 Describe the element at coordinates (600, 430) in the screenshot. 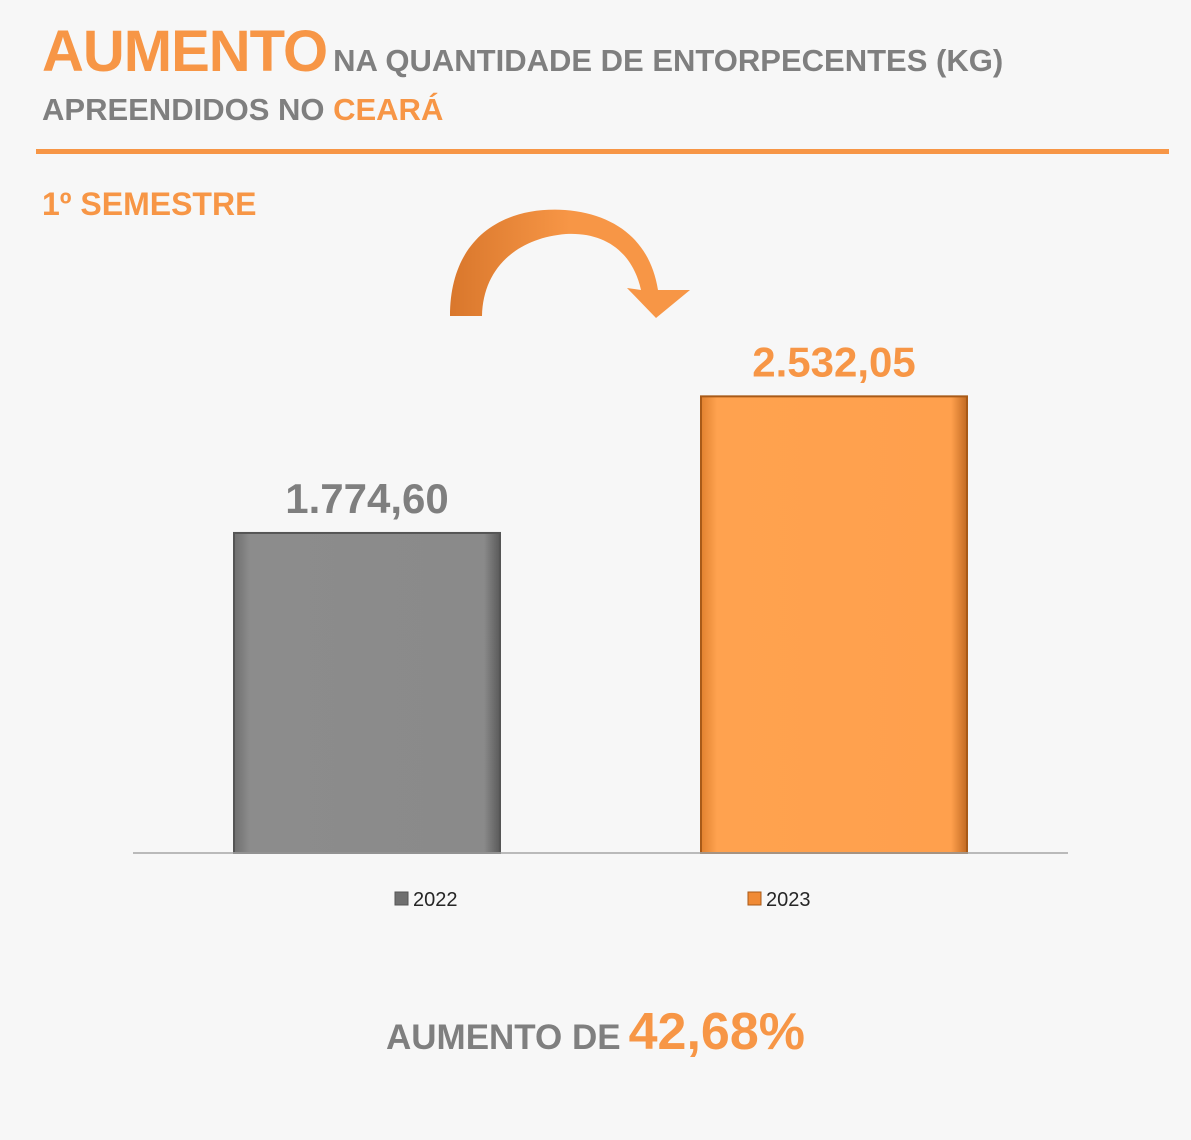

I see `data-labels-layer: 1.774,60 2.532,05` at that location.